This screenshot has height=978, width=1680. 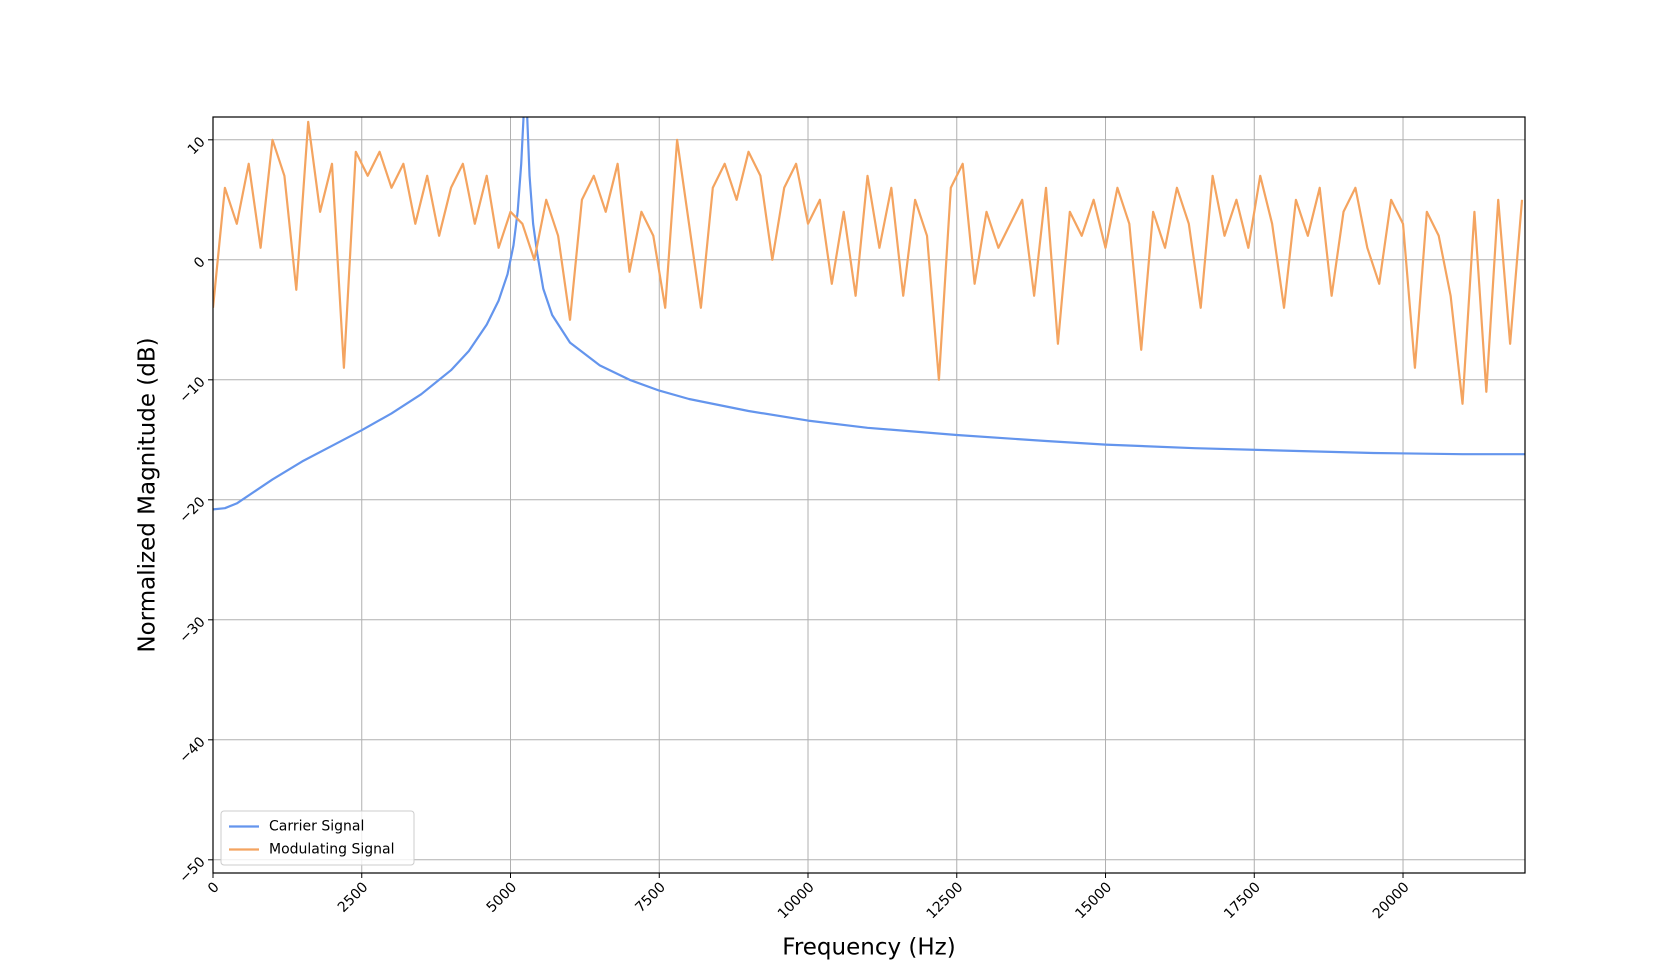 What do you see at coordinates (331, 850) in the screenshot?
I see `legend-label: Modulating Signal` at bounding box center [331, 850].